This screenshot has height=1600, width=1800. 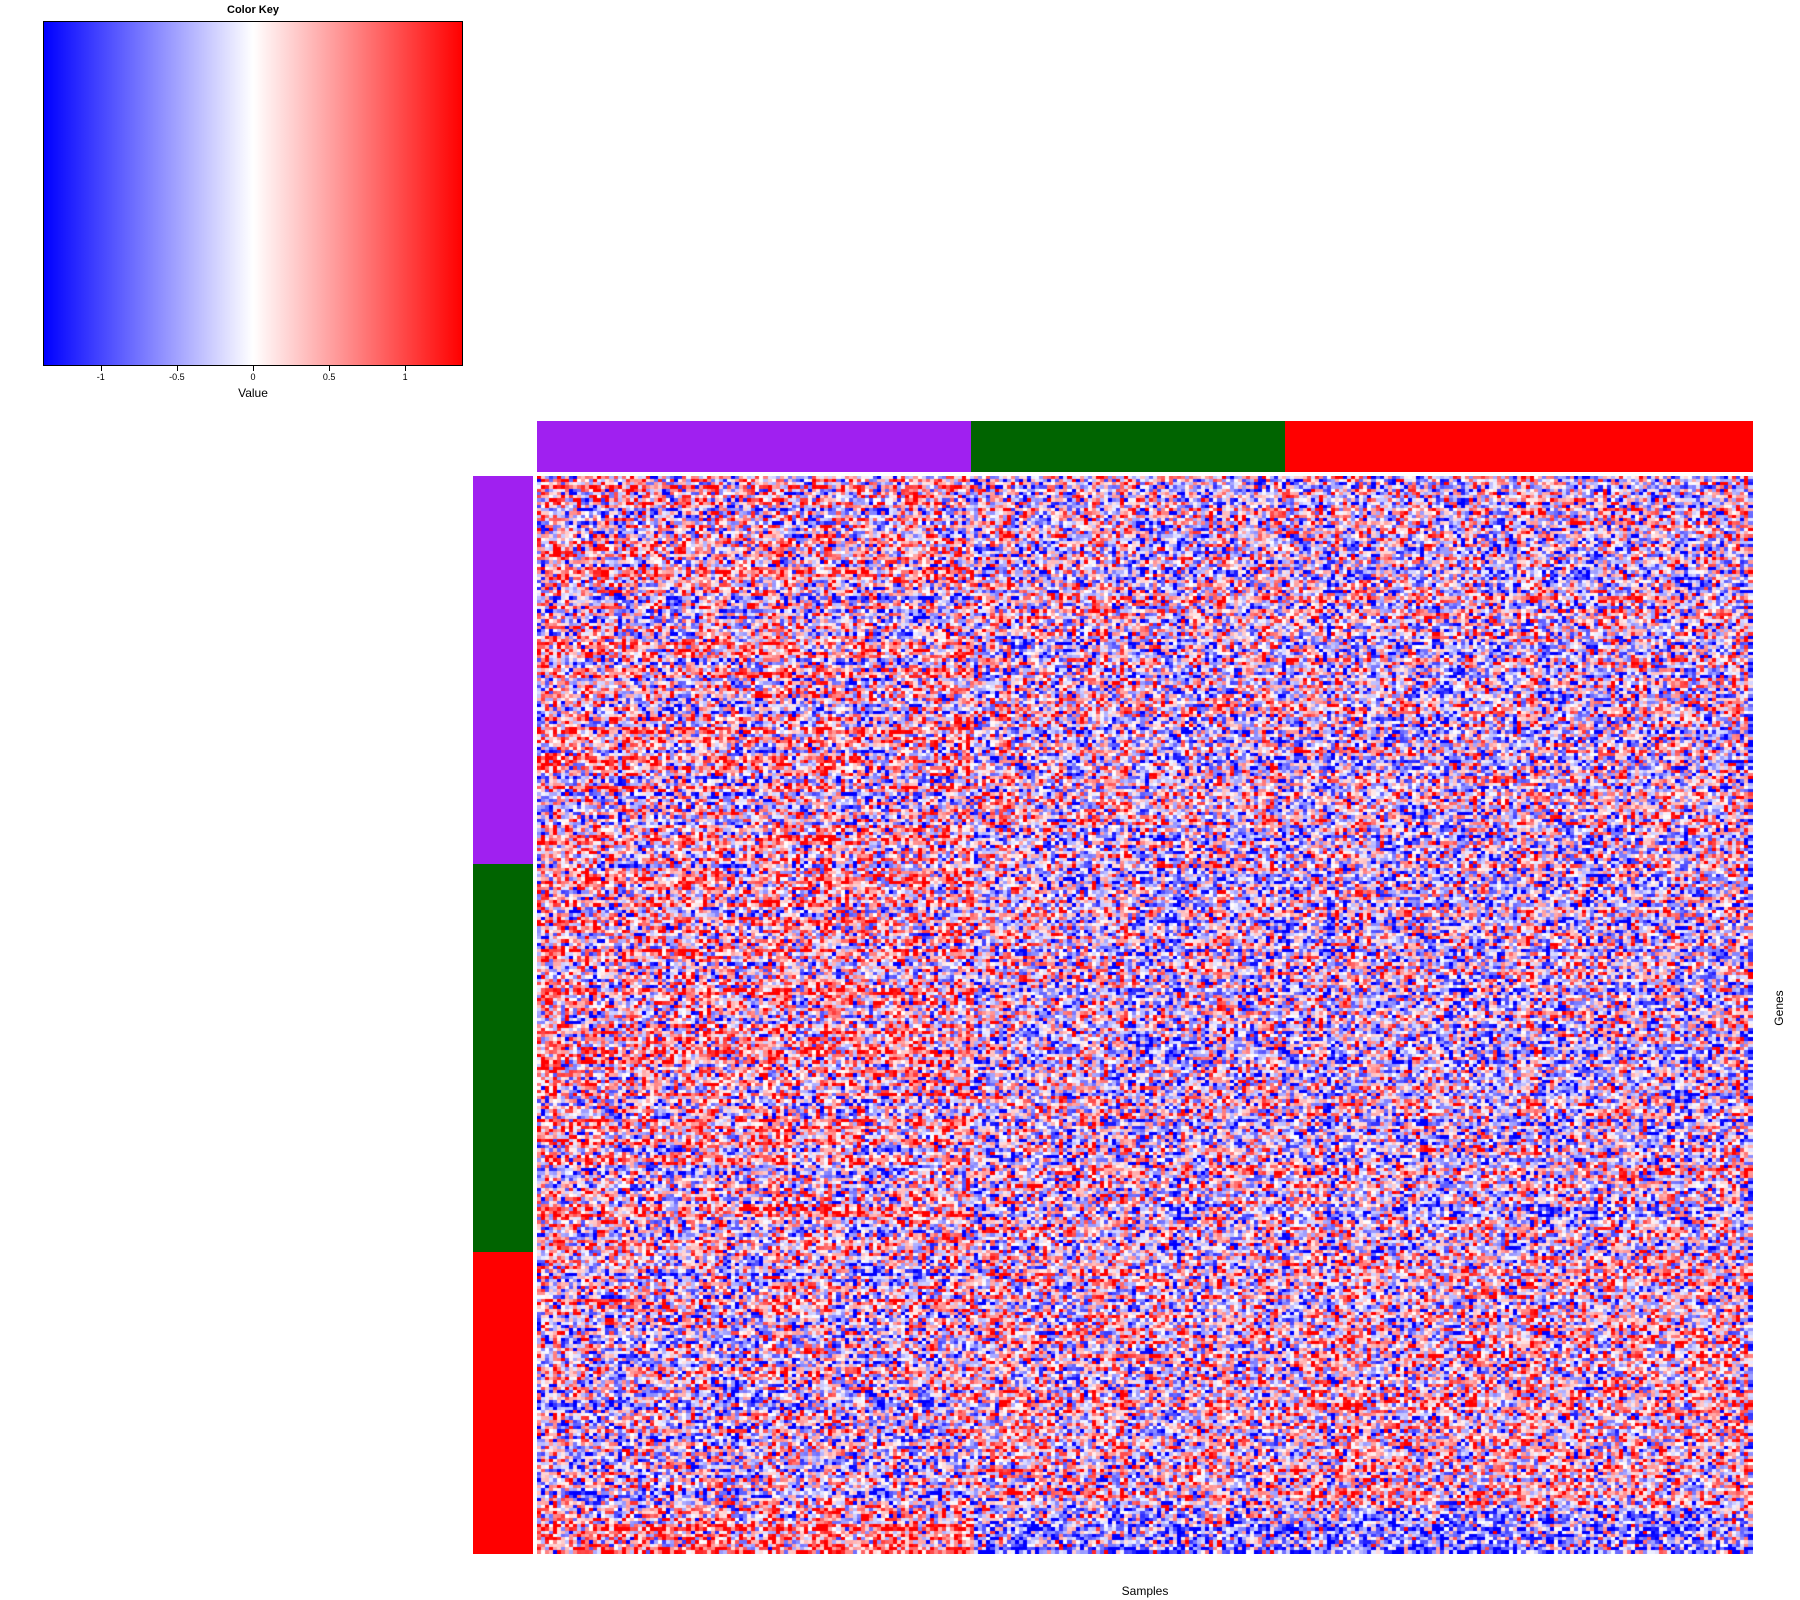 What do you see at coordinates (177, 377) in the screenshot?
I see `color-key-tick-label: -0.5` at bounding box center [177, 377].